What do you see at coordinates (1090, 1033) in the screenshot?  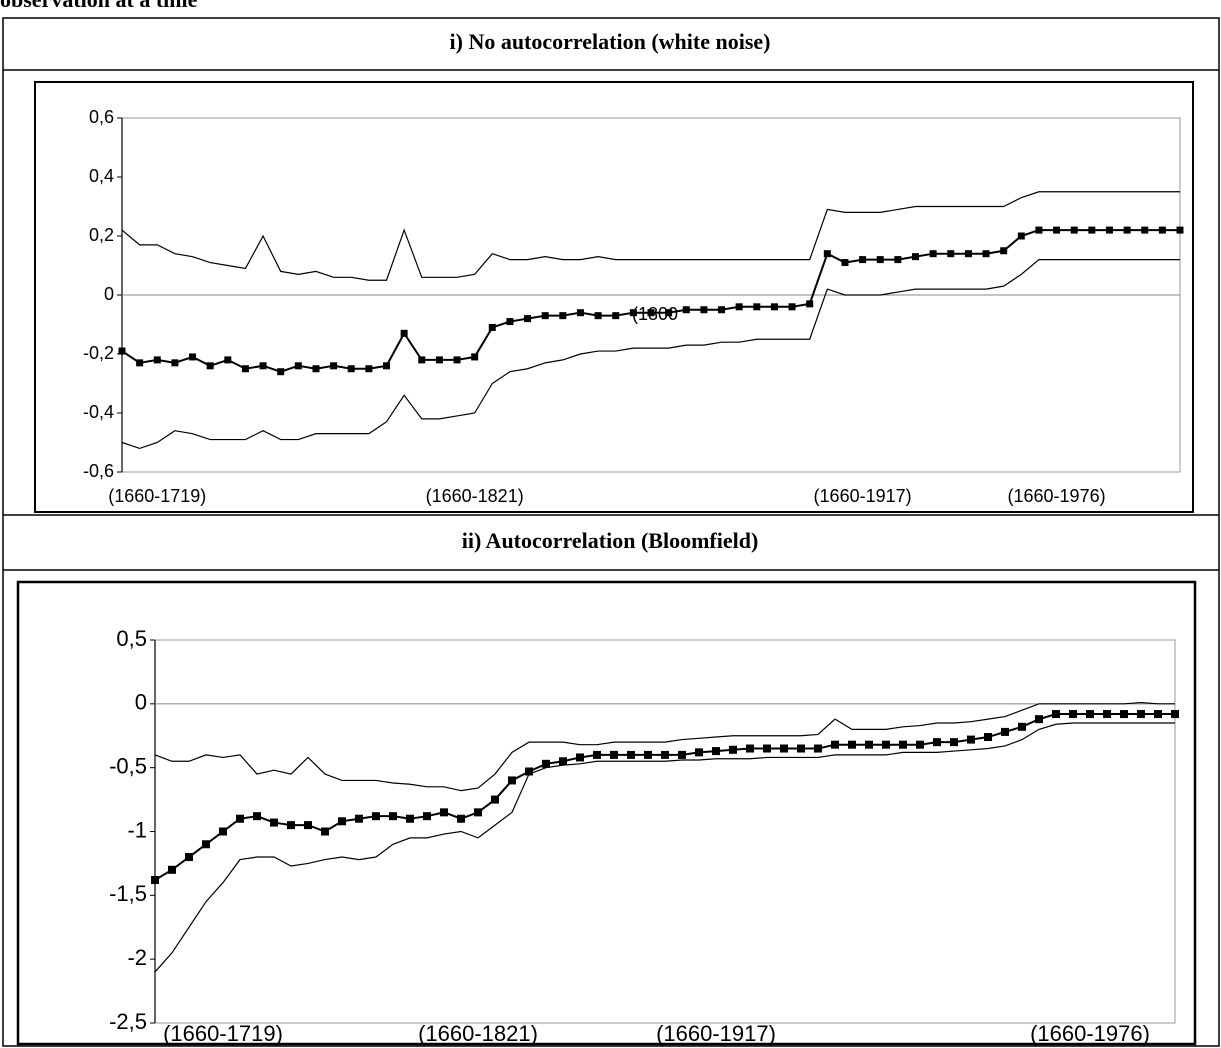 I see `x-tick-label: (1660-1976)` at bounding box center [1090, 1033].